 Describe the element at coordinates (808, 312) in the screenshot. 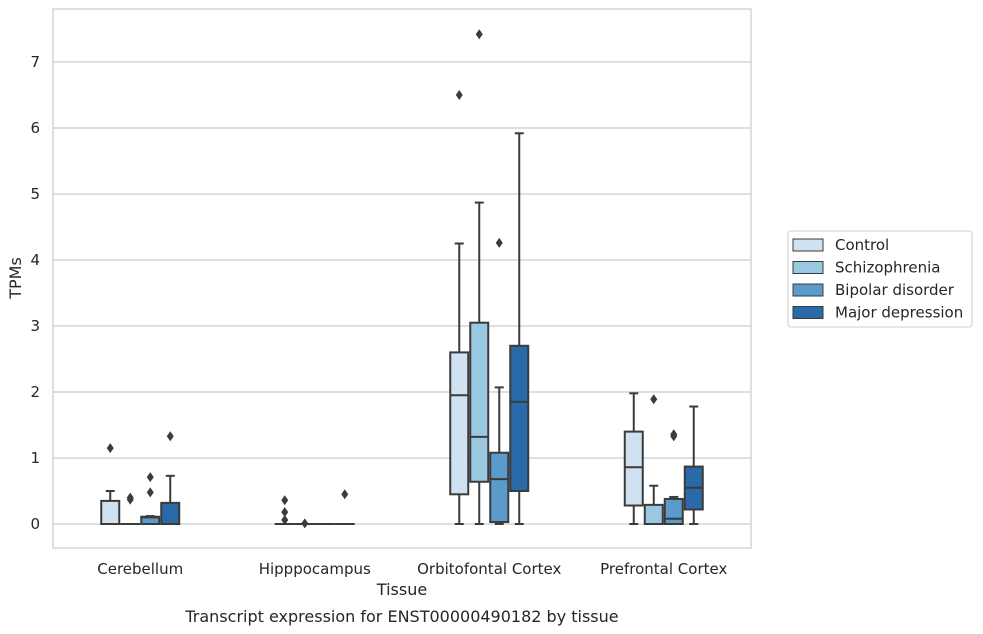

I see `legend-swatch-major-depression` at that location.